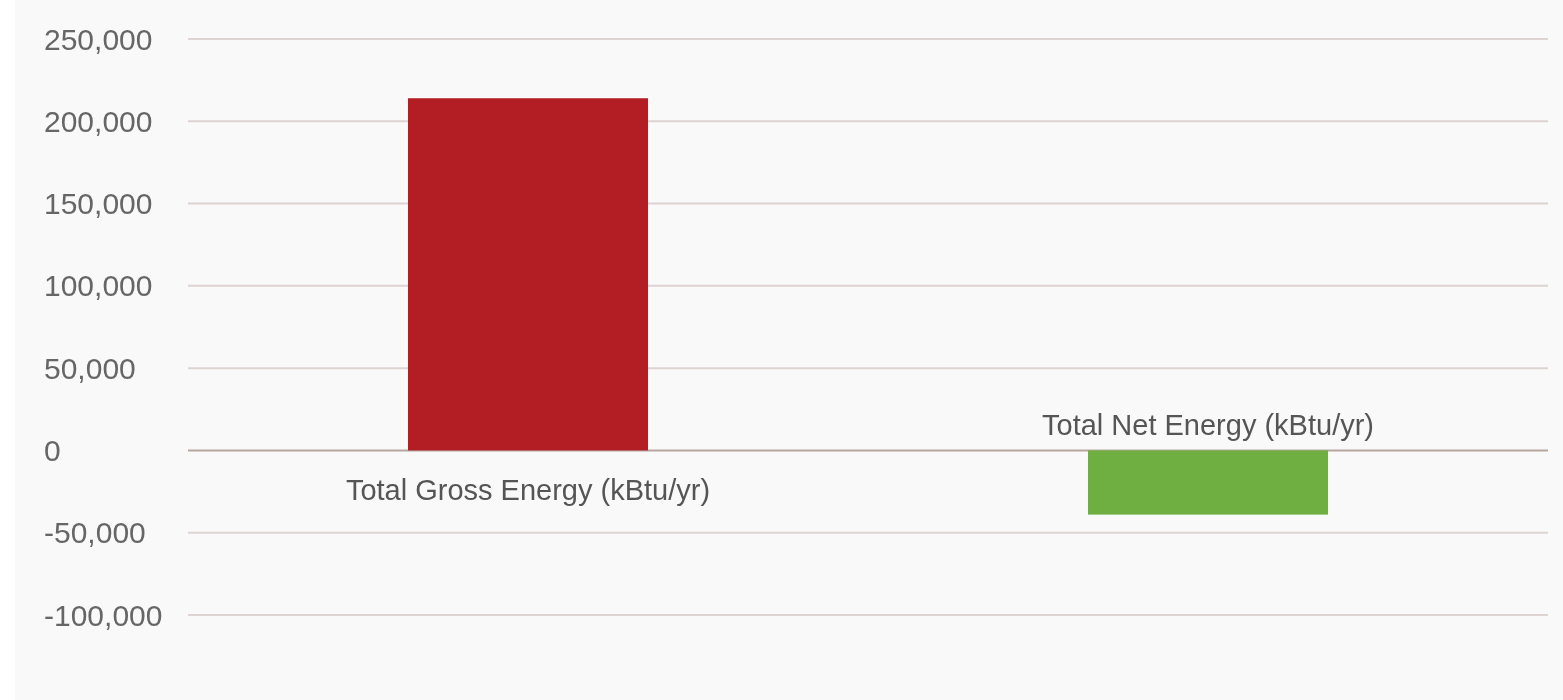  I want to click on y-tick-label: 50,000, so click(90, 368).